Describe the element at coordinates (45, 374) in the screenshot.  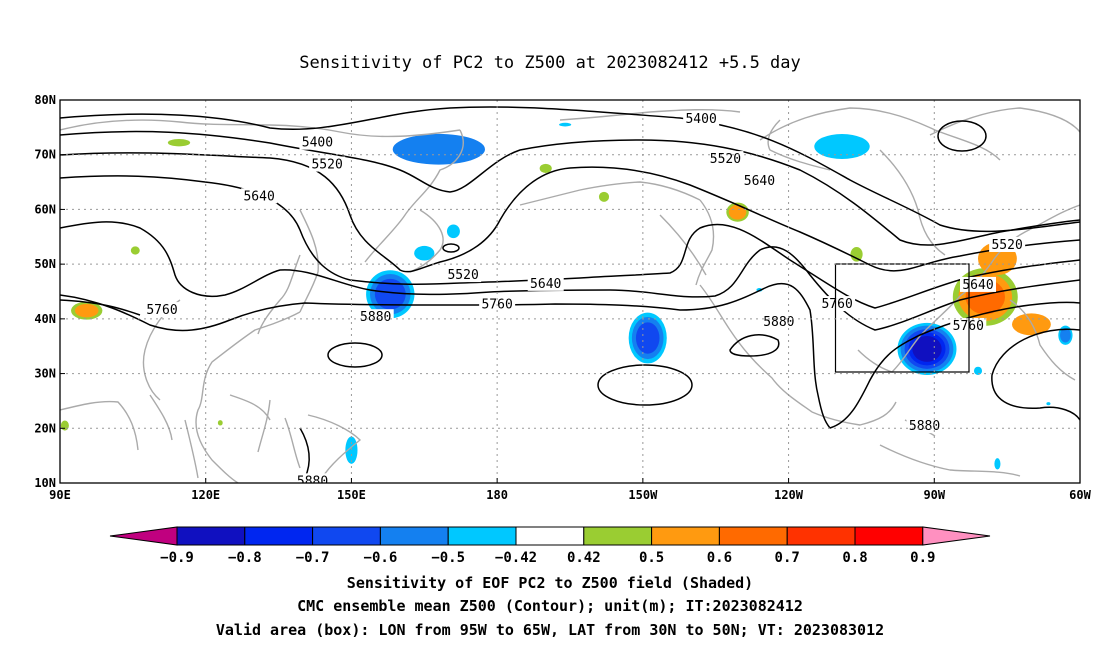
I see `lat-tick-label: 30N` at that location.